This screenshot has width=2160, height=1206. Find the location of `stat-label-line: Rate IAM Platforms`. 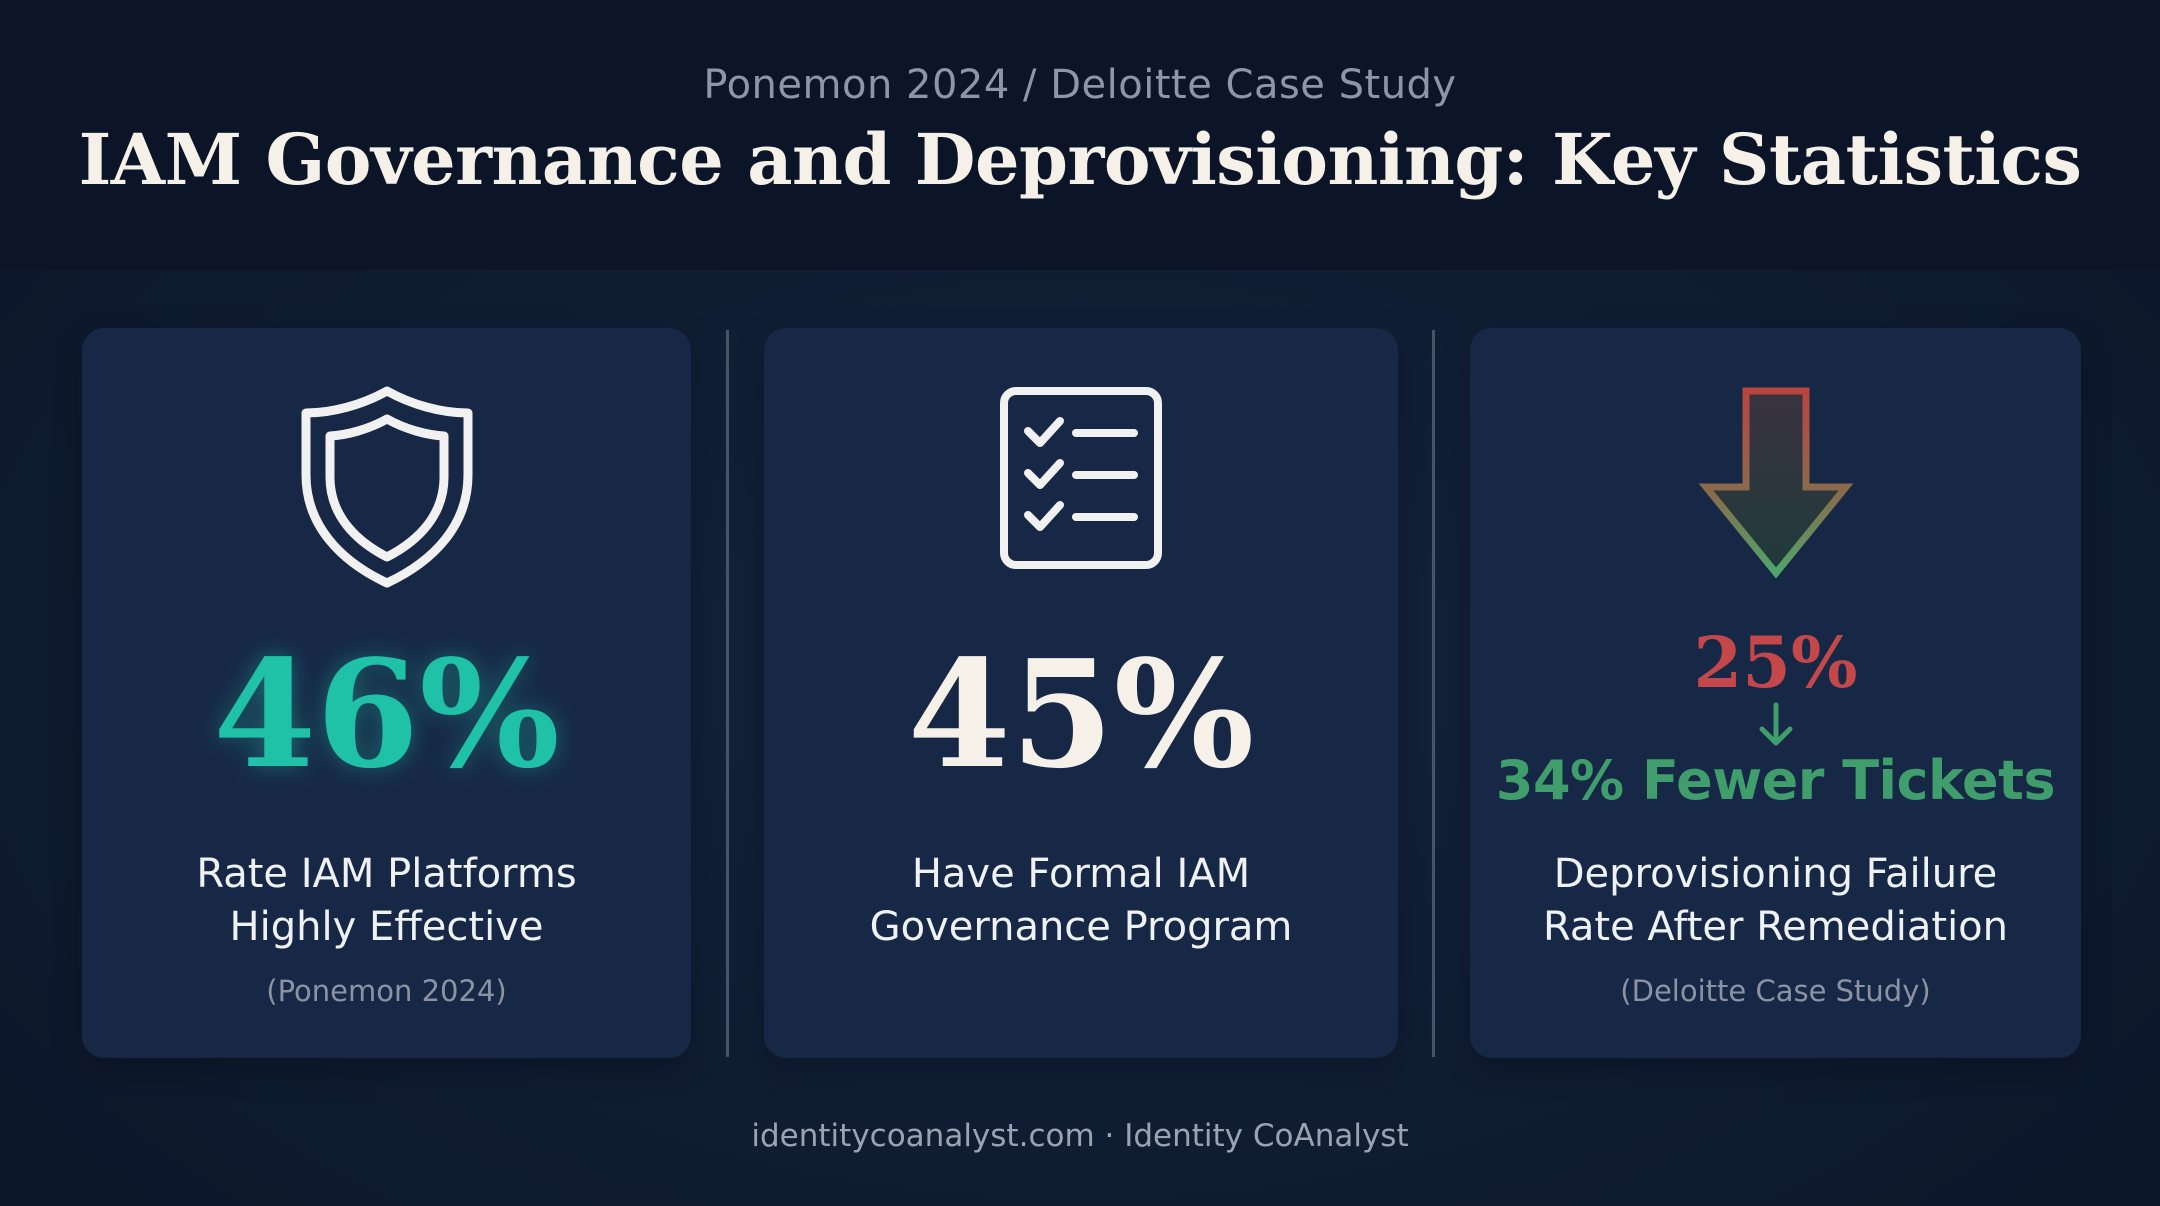

stat-label-line: Rate IAM Platforms is located at coordinates (386, 874).